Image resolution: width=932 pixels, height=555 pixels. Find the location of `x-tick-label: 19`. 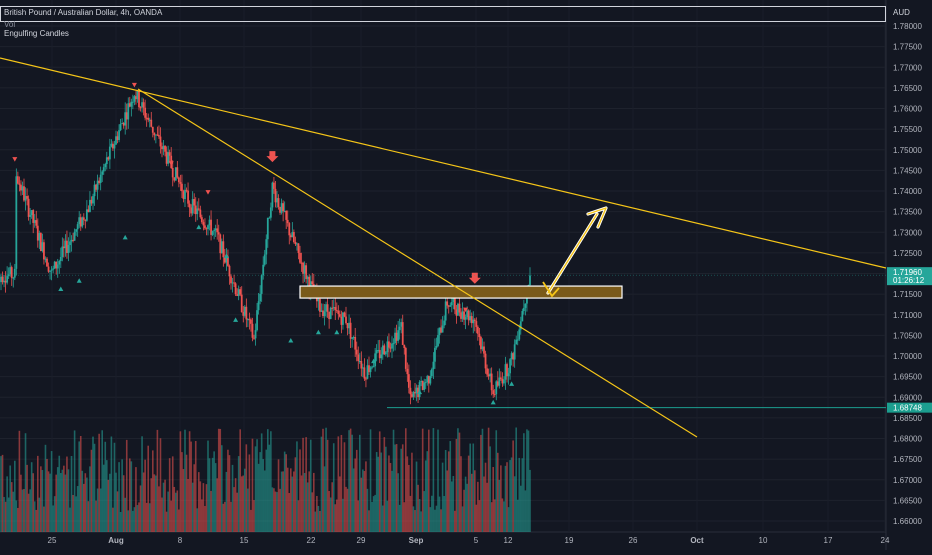

x-tick-label: 19 is located at coordinates (569, 540).